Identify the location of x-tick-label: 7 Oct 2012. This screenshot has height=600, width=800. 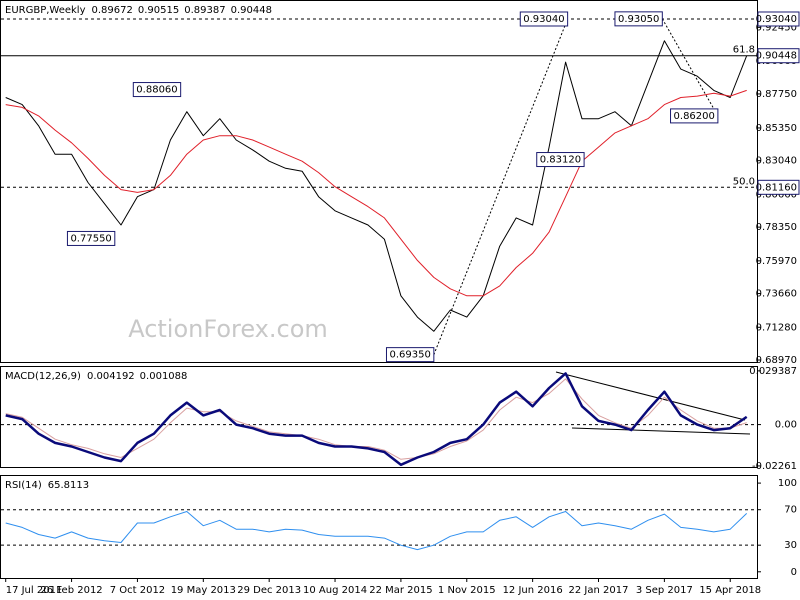
(137, 590).